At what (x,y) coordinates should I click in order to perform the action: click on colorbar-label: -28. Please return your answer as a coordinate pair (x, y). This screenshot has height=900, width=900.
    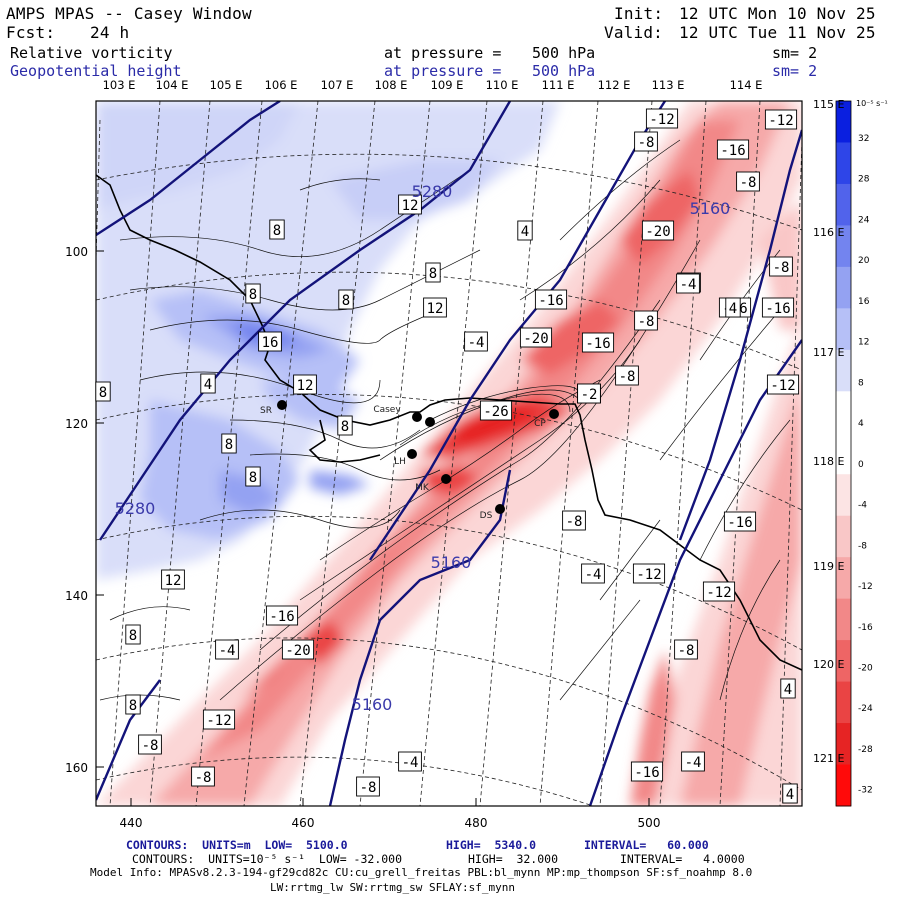
    Looking at the image, I should click on (865, 750).